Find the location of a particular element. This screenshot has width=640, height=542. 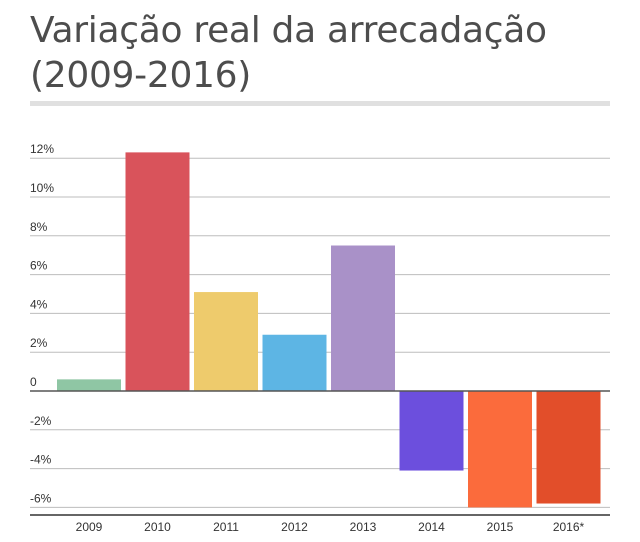

x-tick-label: 2009 is located at coordinates (89, 527).